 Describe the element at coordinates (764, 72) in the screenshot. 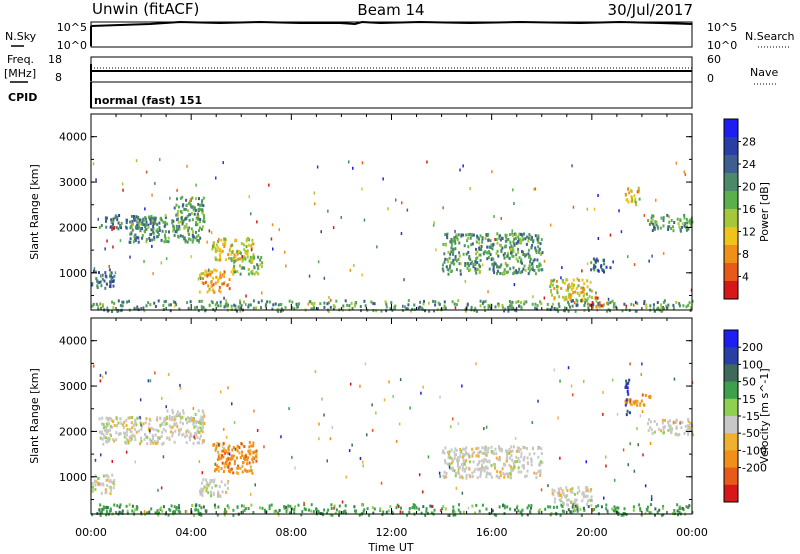

I see `nave-label: Nave` at that location.